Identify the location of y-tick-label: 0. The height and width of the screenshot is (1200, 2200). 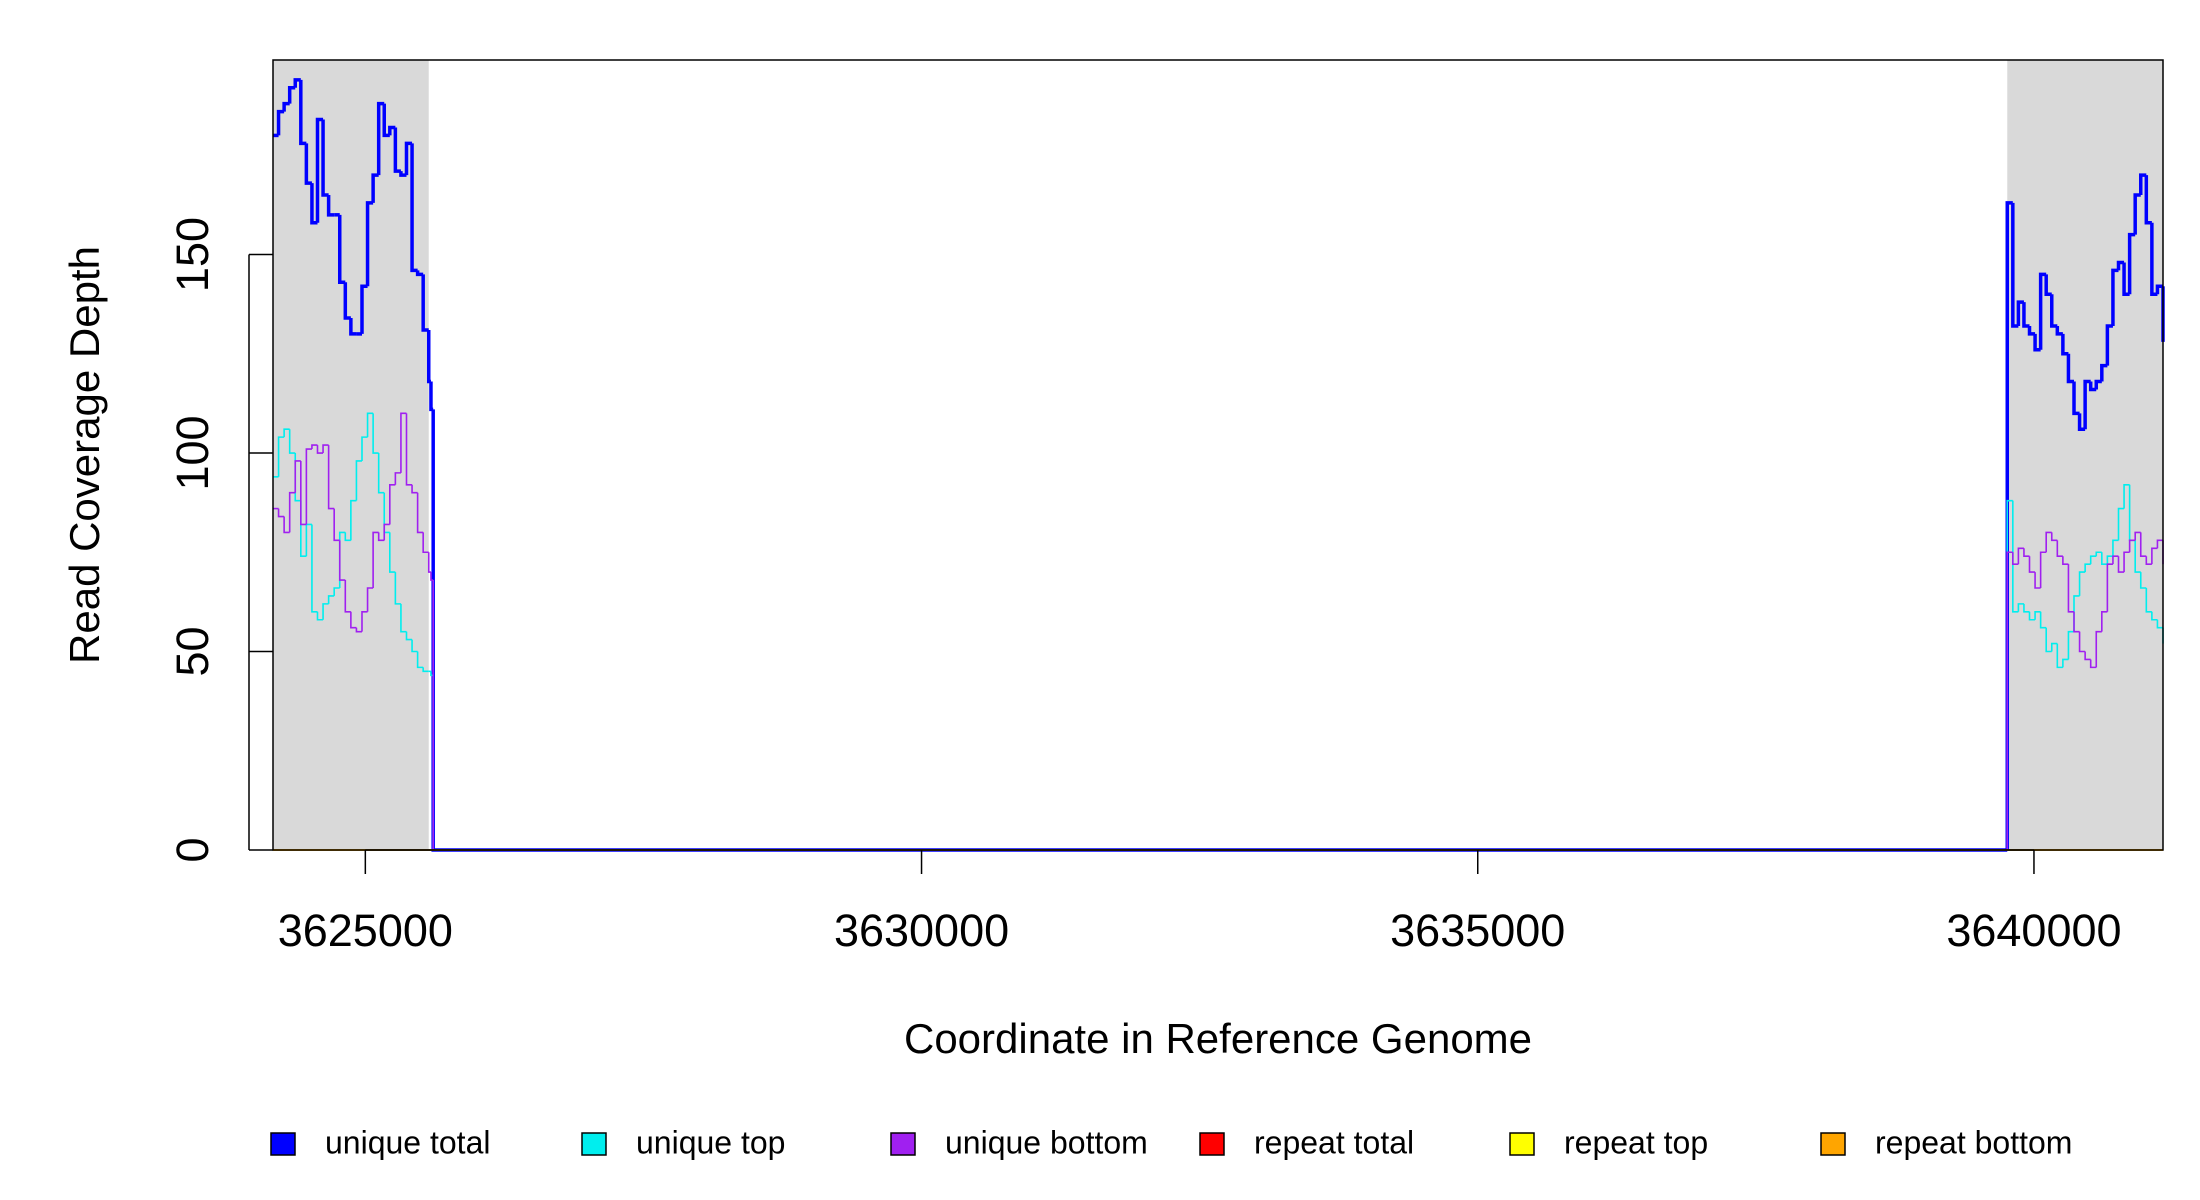
(192, 849).